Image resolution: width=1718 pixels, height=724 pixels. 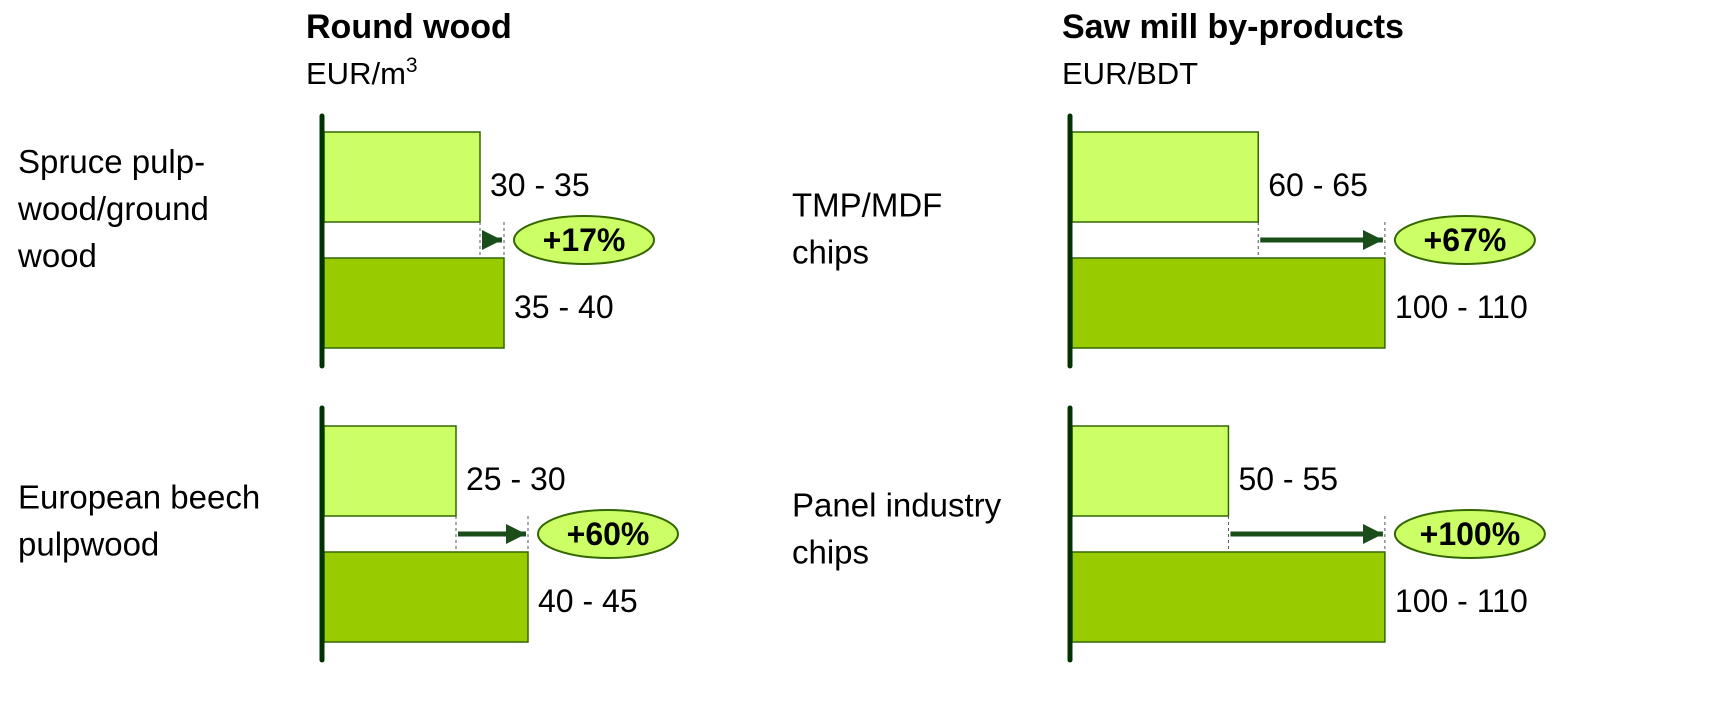 What do you see at coordinates (139, 497) in the screenshot?
I see `category-label-line: European beech` at bounding box center [139, 497].